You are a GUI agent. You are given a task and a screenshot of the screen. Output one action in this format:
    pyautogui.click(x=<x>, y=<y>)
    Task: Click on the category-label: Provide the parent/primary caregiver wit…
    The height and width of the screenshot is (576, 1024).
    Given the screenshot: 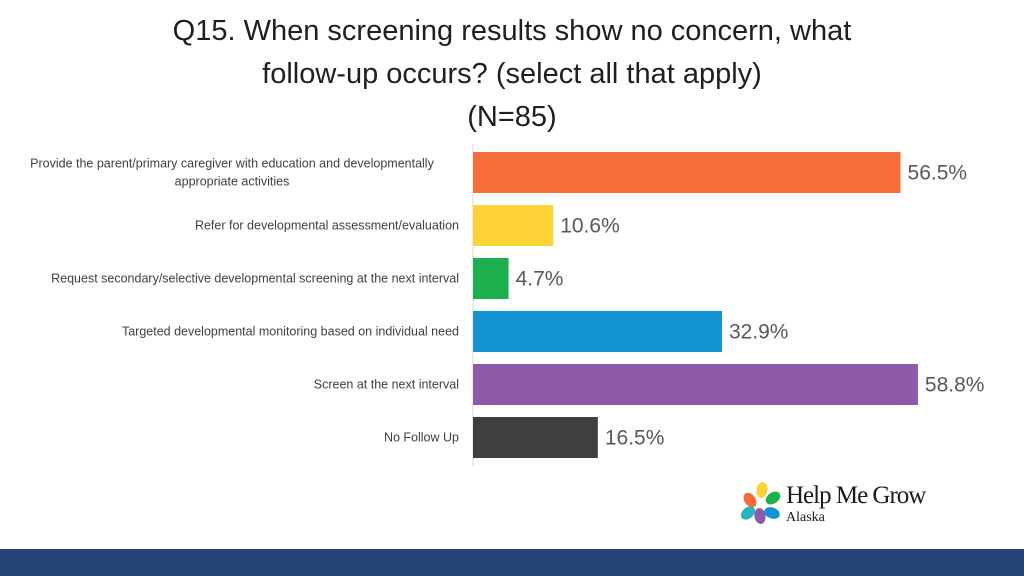 What is the action you would take?
    pyautogui.click(x=232, y=164)
    